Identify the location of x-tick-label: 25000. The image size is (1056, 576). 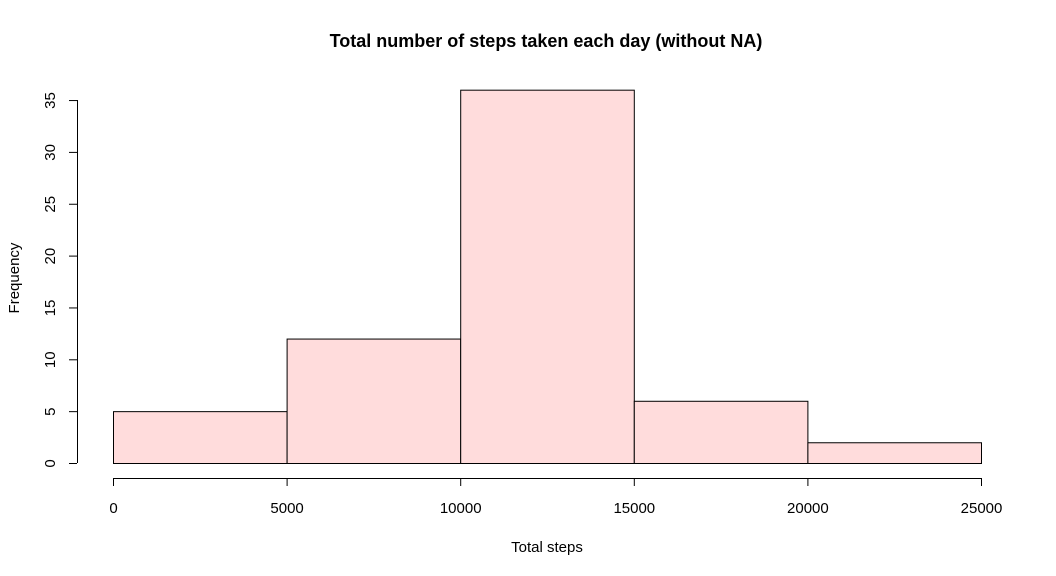
(982, 508).